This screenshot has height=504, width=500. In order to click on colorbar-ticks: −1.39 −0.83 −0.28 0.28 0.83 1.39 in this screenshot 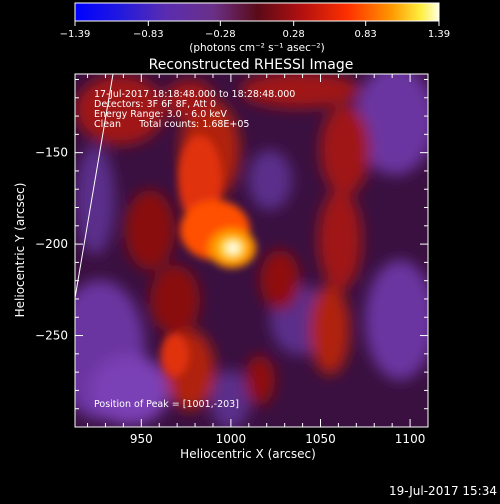, I will do `click(255, 30)`.